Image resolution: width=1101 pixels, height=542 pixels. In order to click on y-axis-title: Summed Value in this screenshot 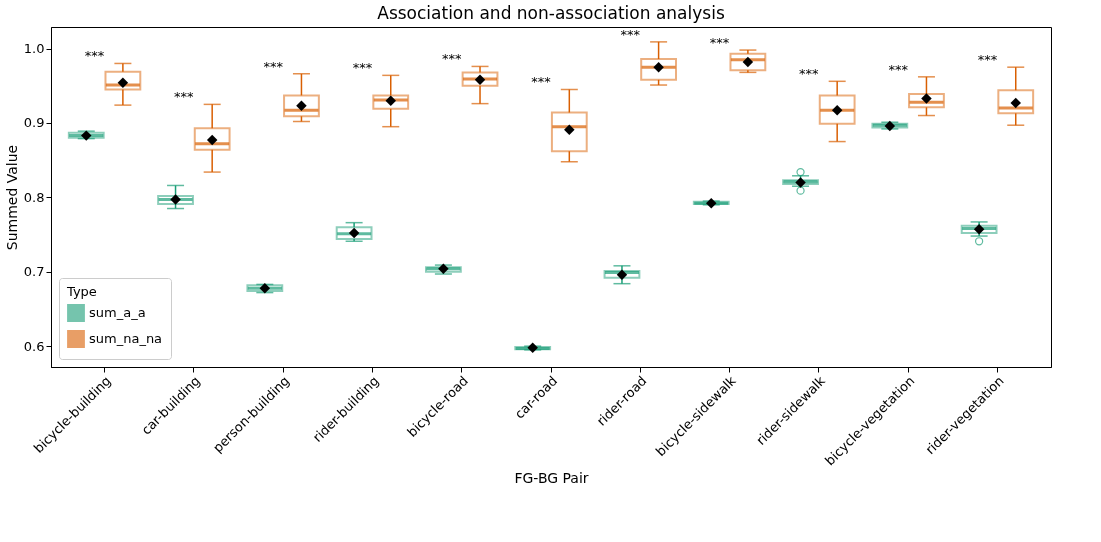, I will do `click(11, 197)`.